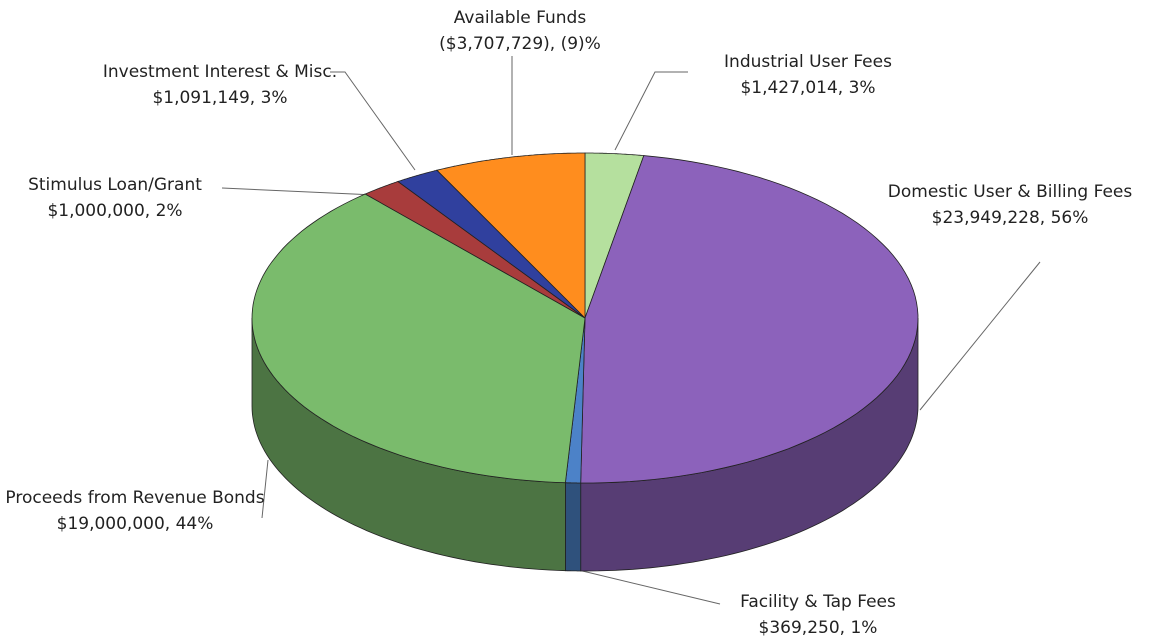 The width and height of the screenshot is (1166, 643). Describe the element at coordinates (115, 185) in the screenshot. I see `slice-label: Stimulus Loan/Grant` at that location.